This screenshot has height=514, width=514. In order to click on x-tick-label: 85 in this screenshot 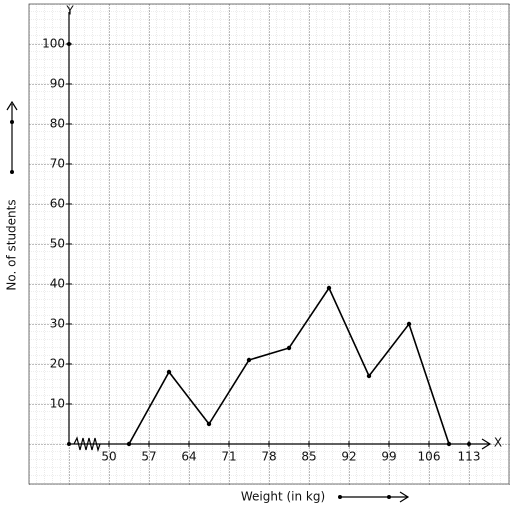, I will do `click(308, 457)`.